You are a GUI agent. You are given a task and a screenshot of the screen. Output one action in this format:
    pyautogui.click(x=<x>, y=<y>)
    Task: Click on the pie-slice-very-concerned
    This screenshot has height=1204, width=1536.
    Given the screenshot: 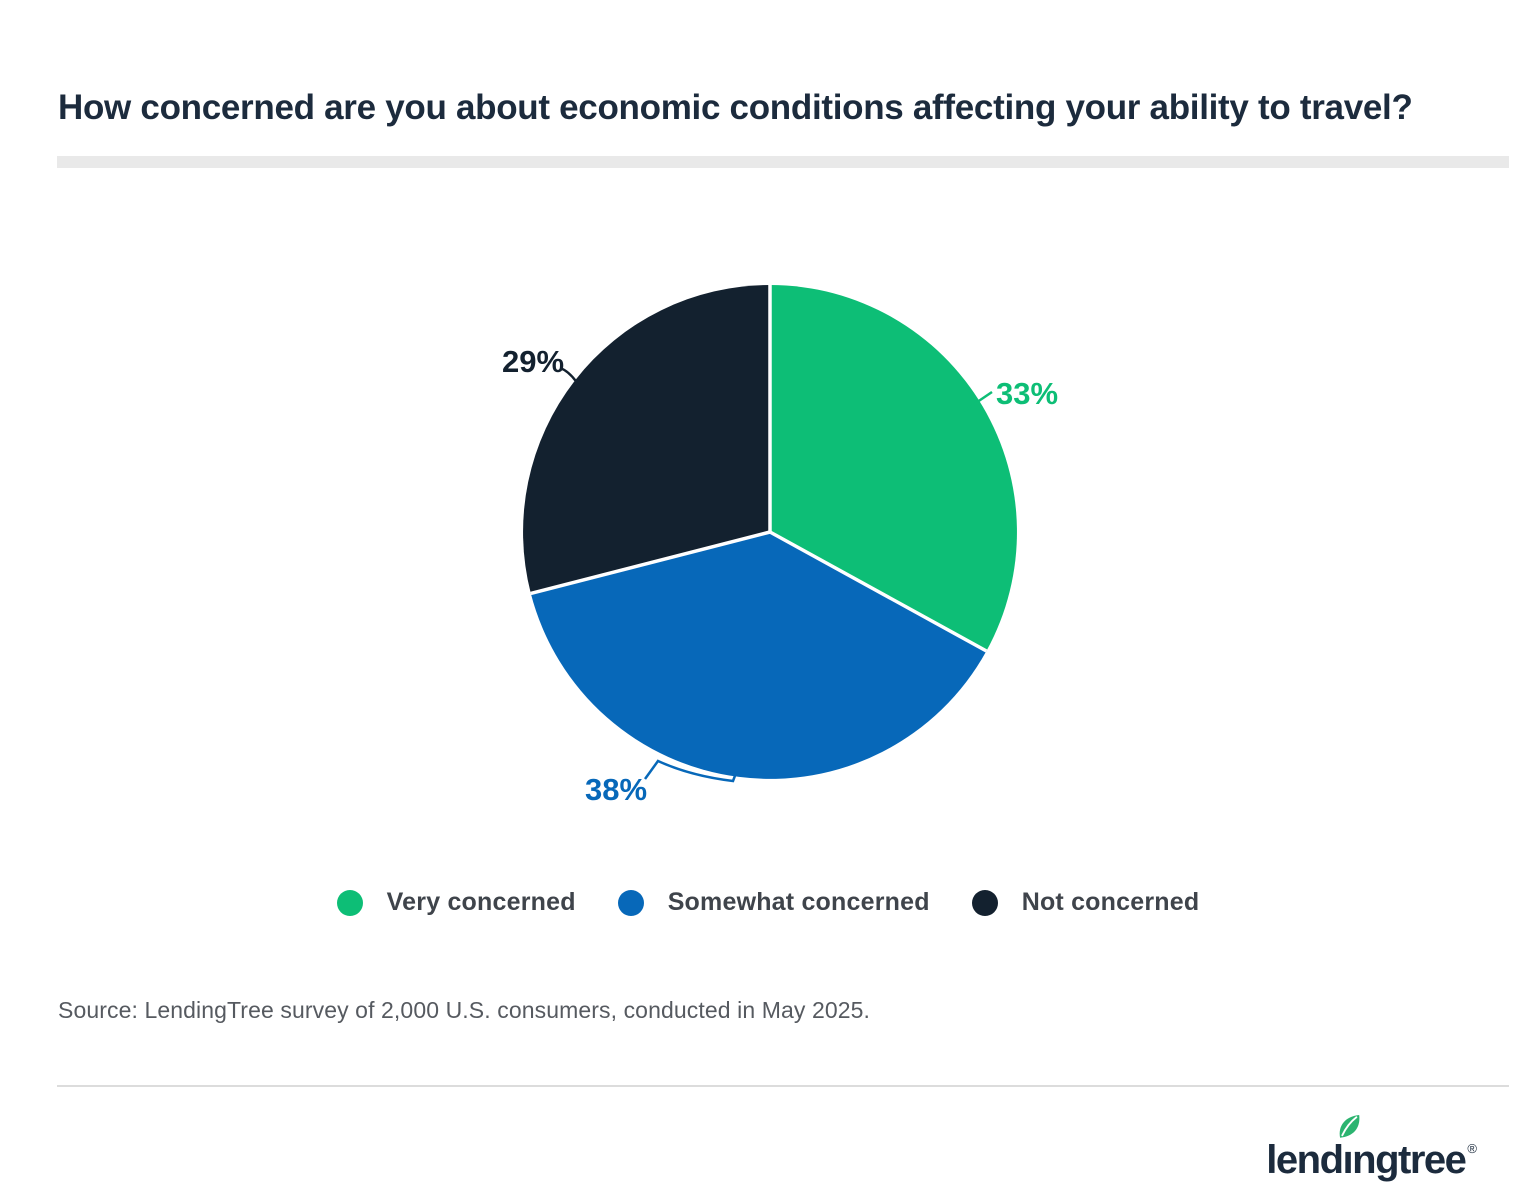 What is the action you would take?
    pyautogui.click(x=893, y=468)
    